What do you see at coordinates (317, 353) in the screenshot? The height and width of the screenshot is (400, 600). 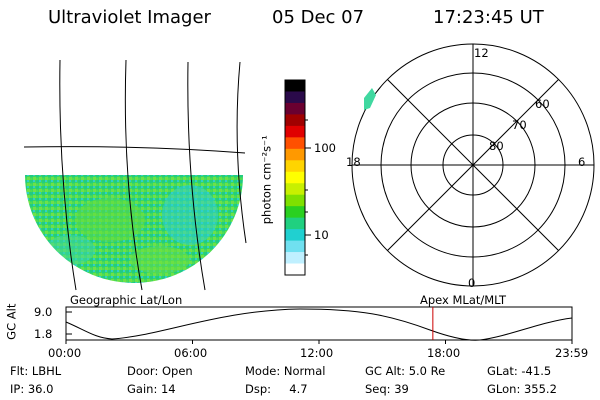 I see `alt-xtick-2: 12:00` at bounding box center [317, 353].